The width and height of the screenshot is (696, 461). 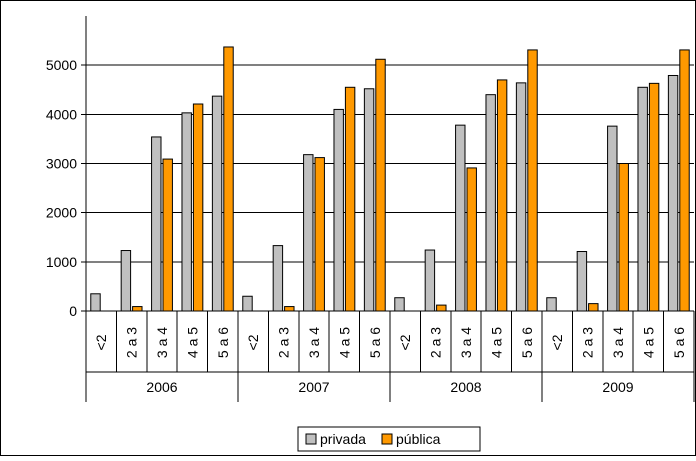 What do you see at coordinates (161, 387) in the screenshot?
I see `x-group-label: 2006` at bounding box center [161, 387].